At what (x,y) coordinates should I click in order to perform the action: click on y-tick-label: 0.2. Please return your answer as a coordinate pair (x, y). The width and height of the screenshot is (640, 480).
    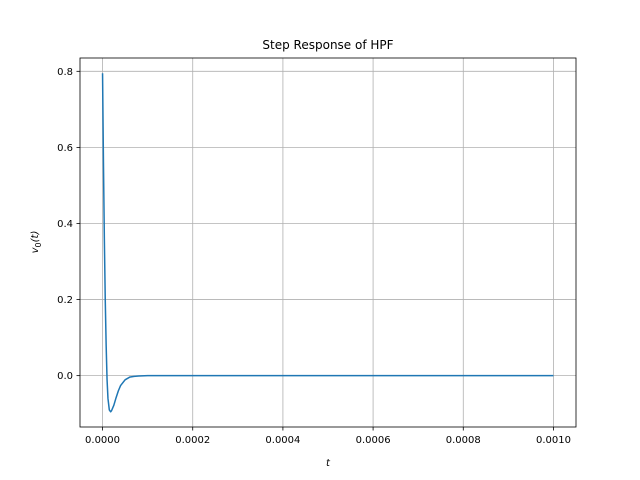
    Looking at the image, I should click on (65, 300).